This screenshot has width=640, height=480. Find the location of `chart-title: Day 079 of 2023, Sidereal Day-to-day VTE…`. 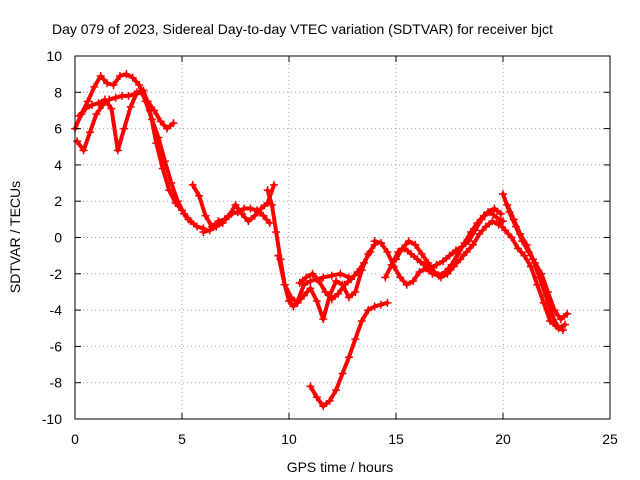

chart-title: Day 079 of 2023, Sidereal Day-to-day VTE… is located at coordinates (302, 29).